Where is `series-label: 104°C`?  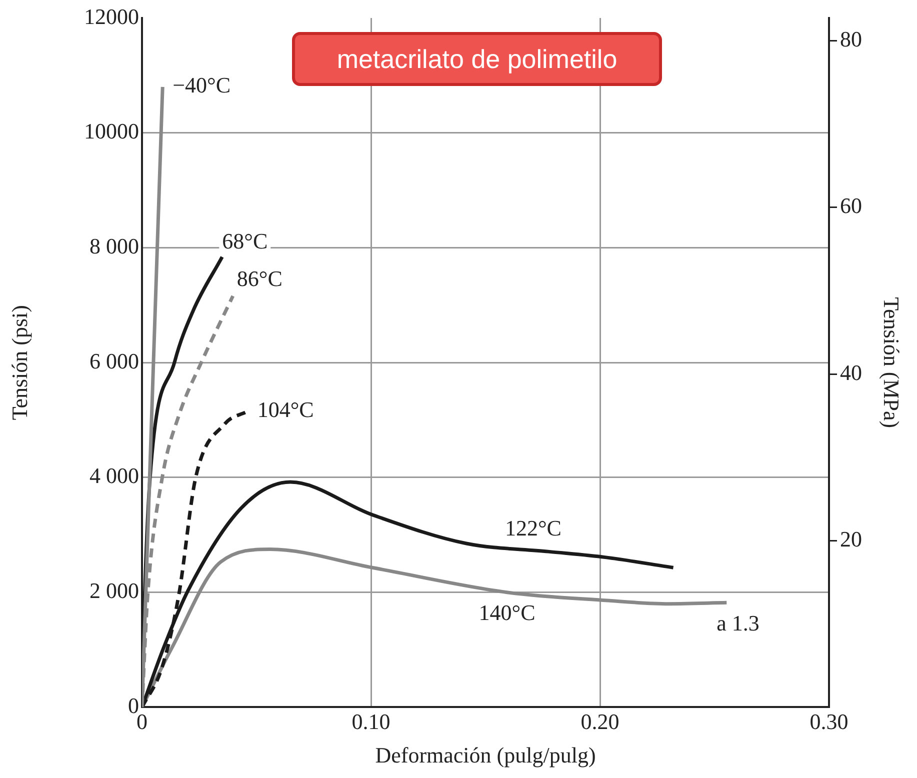 series-label: 104°C is located at coordinates (285, 409).